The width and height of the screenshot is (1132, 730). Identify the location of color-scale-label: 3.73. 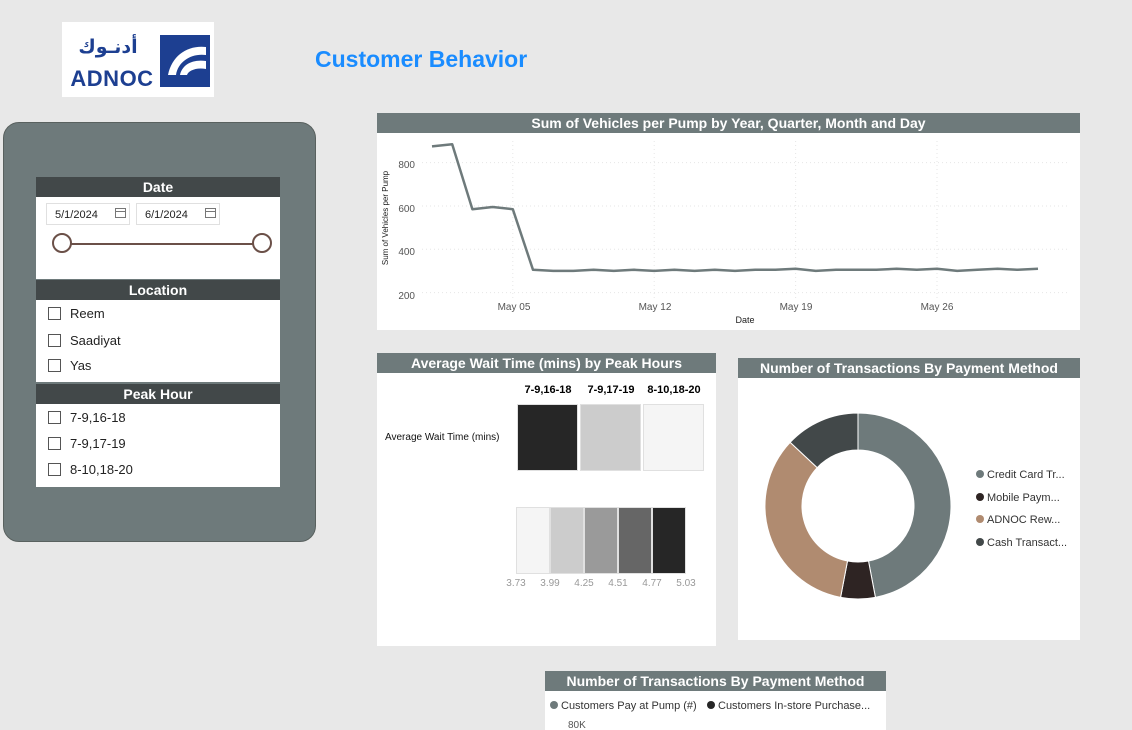
(516, 583).